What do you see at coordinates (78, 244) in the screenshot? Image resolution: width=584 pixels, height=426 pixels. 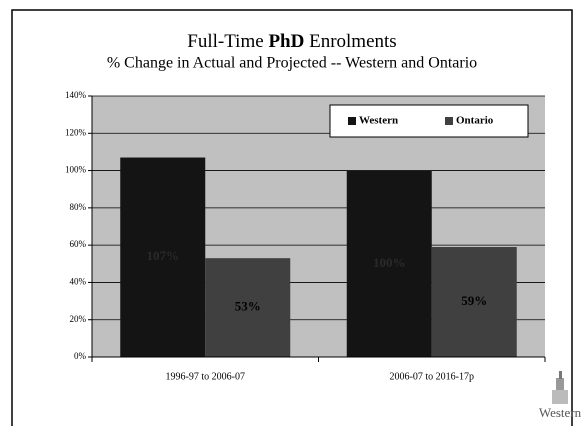 I see `y-tick-label: 60%` at bounding box center [78, 244].